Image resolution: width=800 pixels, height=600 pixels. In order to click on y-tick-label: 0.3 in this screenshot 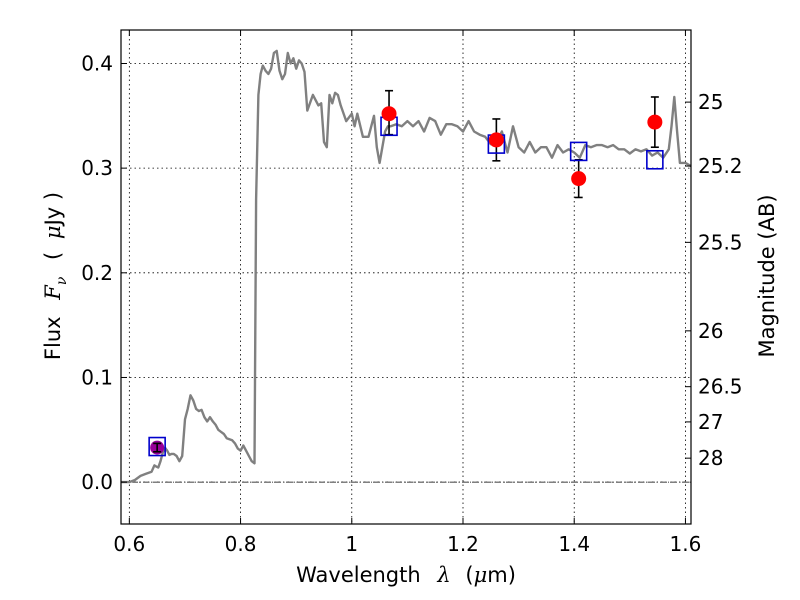, I will do `click(97, 168)`.